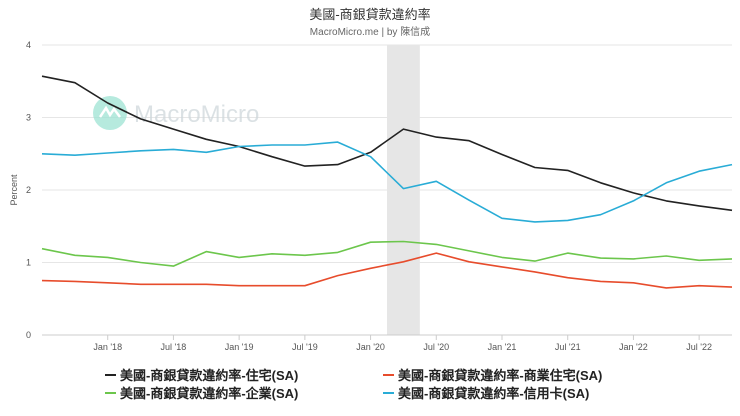  Describe the element at coordinates (699, 347) in the screenshot. I see `x-tick-label: Jul '22` at that location.